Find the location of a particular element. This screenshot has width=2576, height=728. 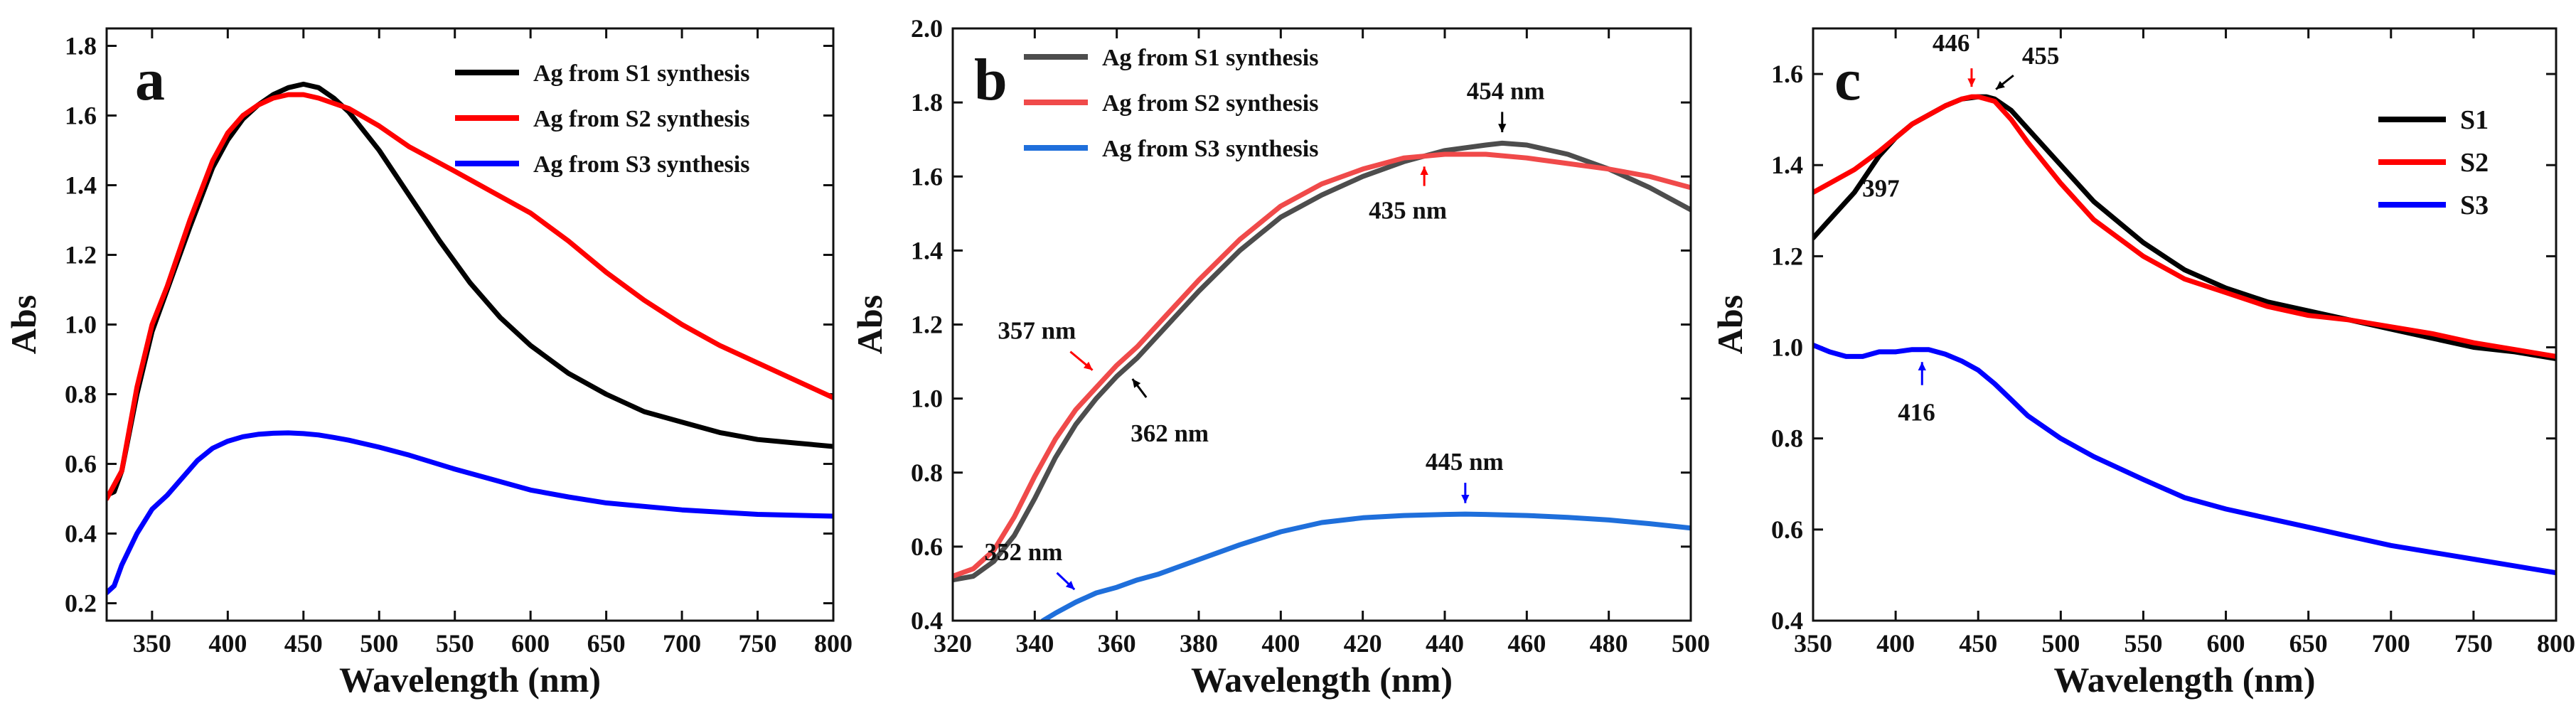

legend-label: S1 is located at coordinates (2474, 120).